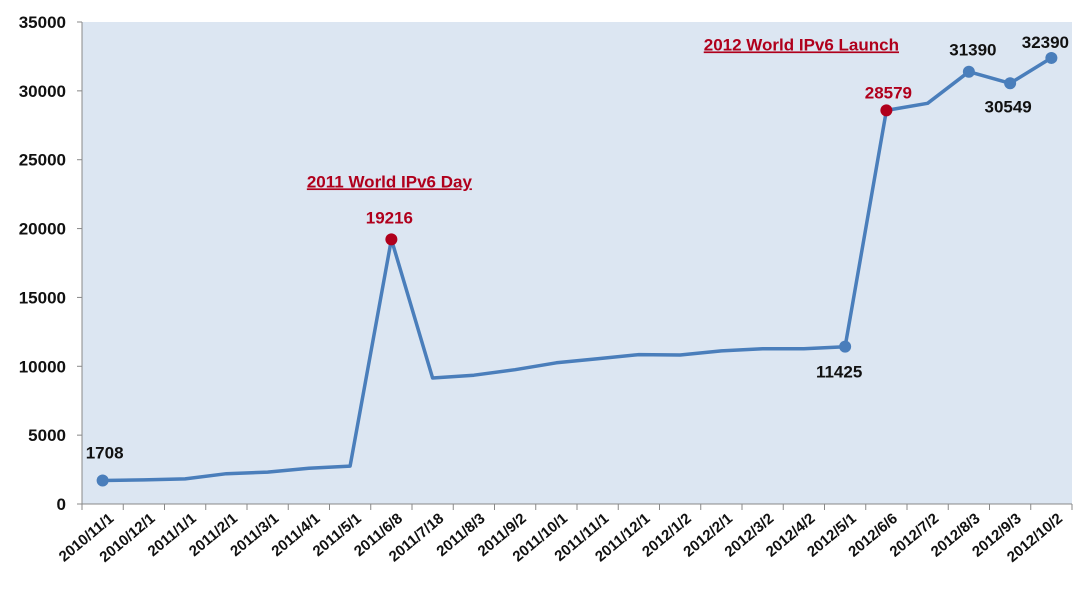 Image resolution: width=1092 pixels, height=604 pixels. I want to click on y-tick-label: 5000, so click(47, 435).